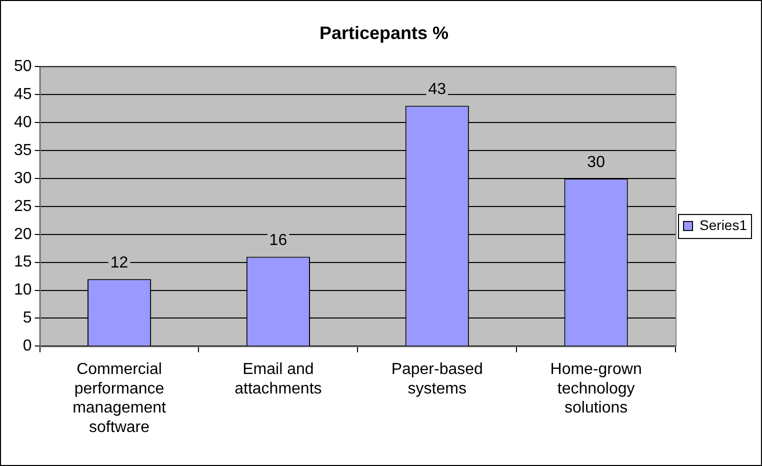 This screenshot has width=762, height=466. I want to click on x-tick-label: Paper-based systems, so click(437, 379).